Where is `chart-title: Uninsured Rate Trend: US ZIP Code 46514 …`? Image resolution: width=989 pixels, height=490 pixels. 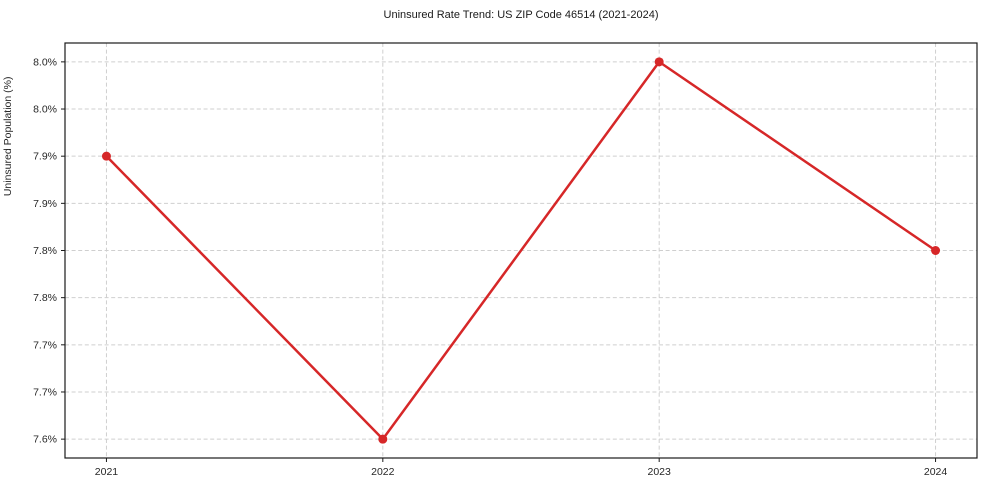 chart-title: Uninsured Rate Trend: US ZIP Code 46514 … is located at coordinates (521, 15).